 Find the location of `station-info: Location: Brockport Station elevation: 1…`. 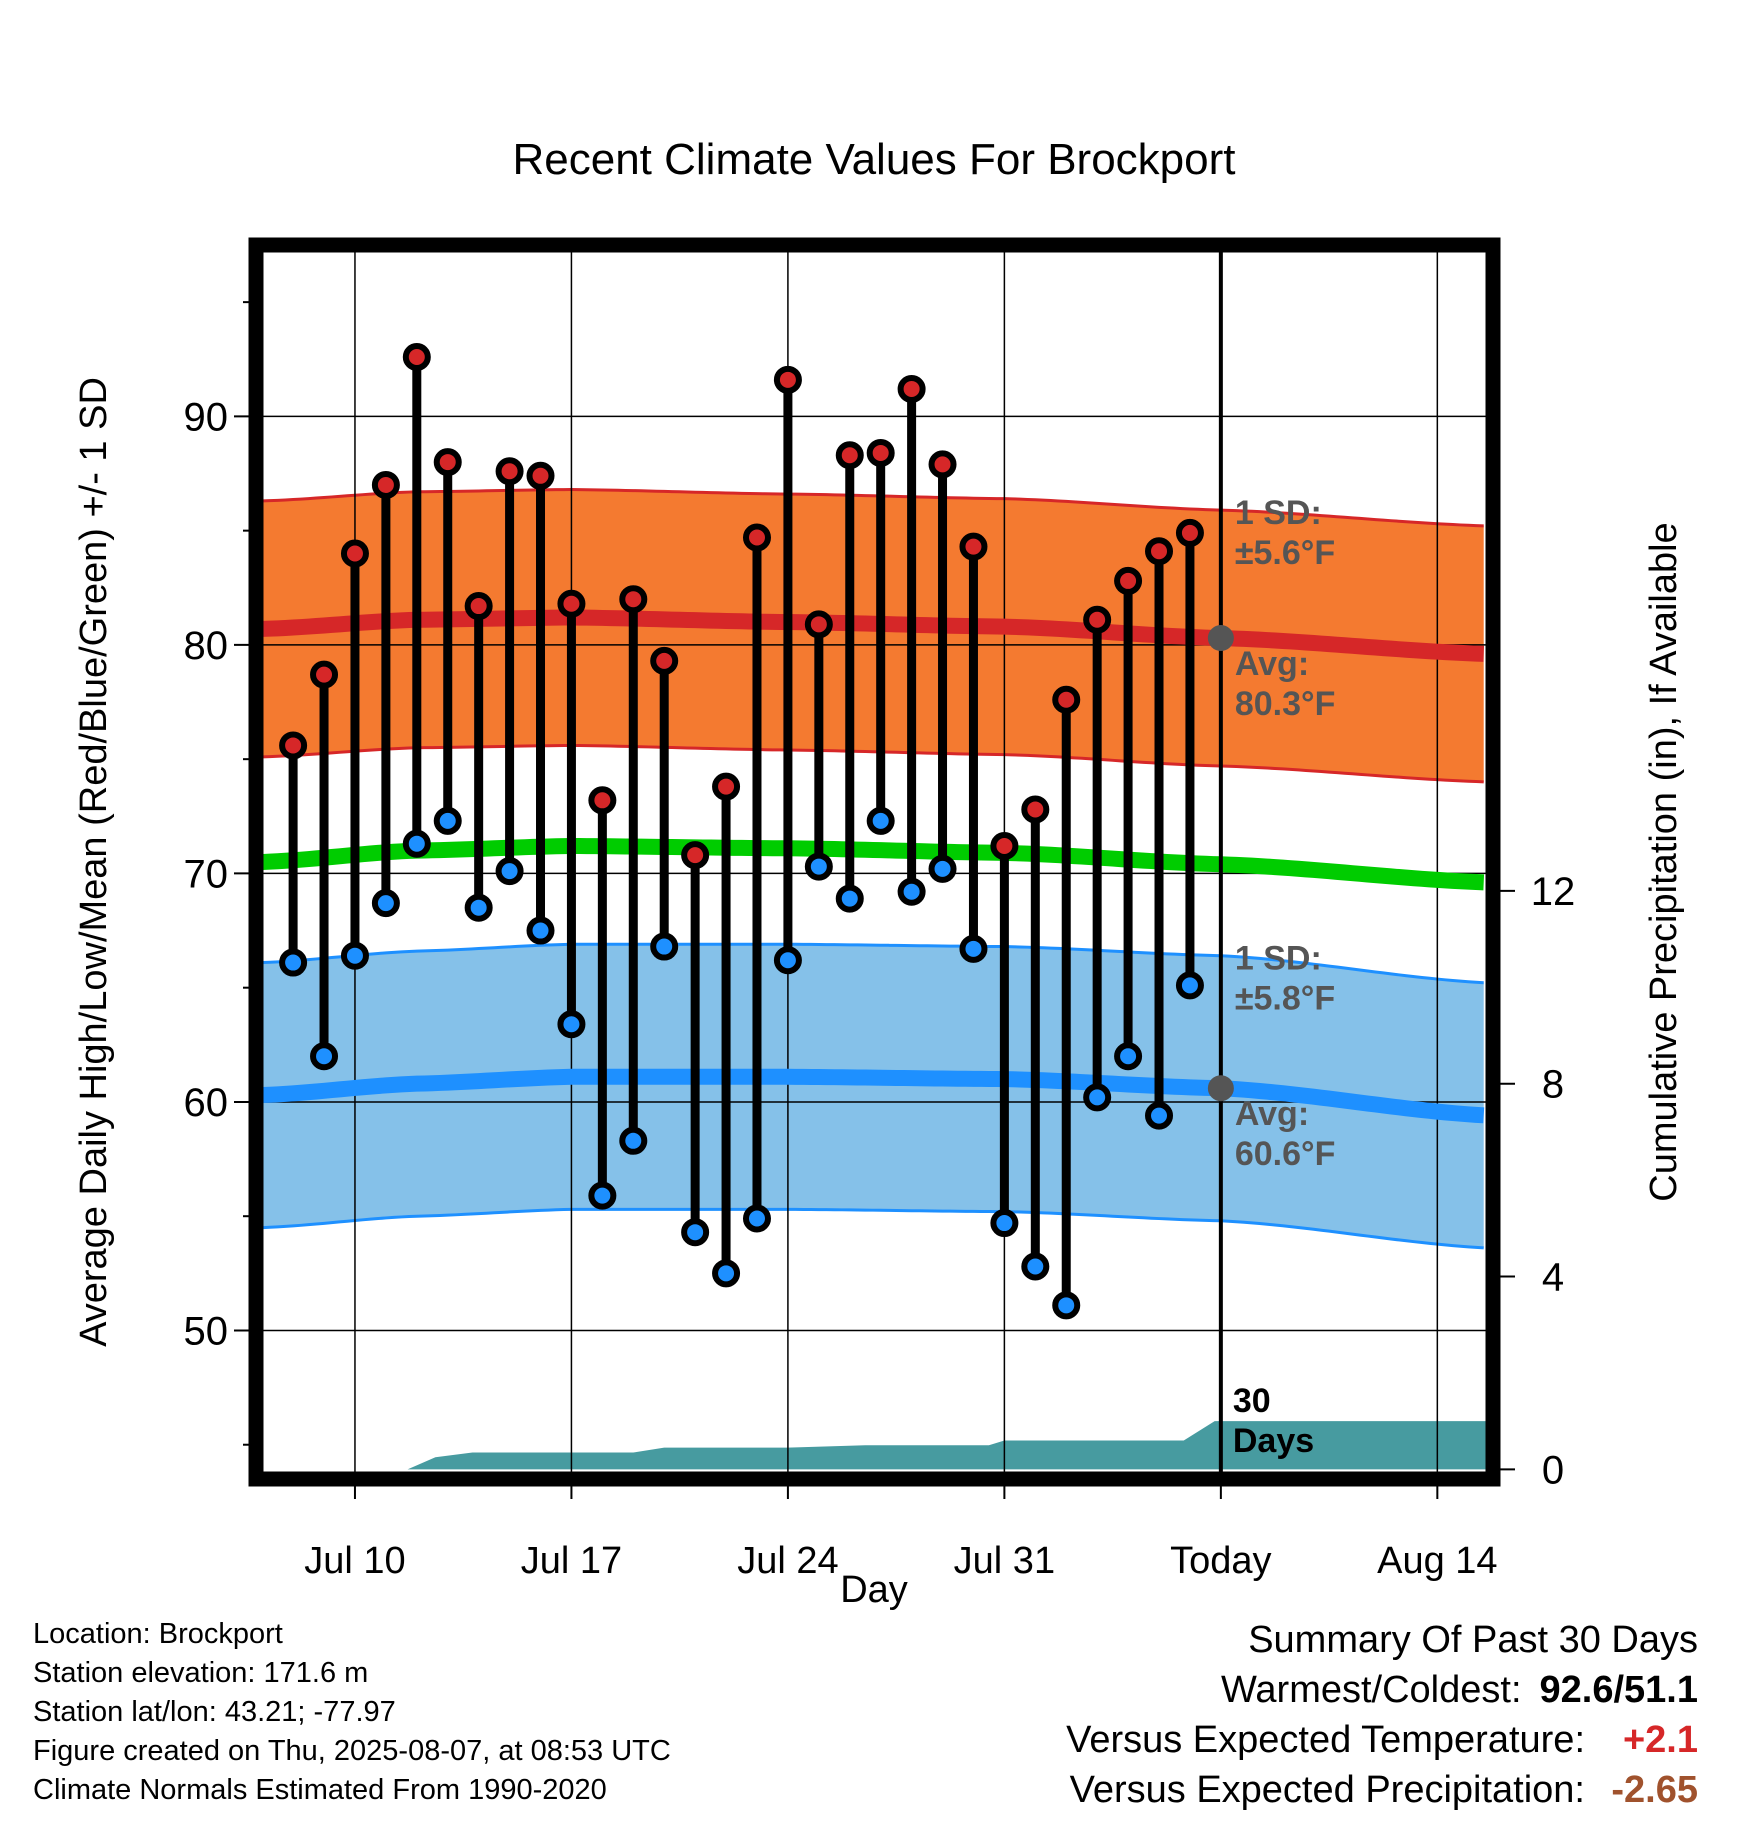

station-info: Location: Brockport Station elevation: 1… is located at coordinates (352, 1712).